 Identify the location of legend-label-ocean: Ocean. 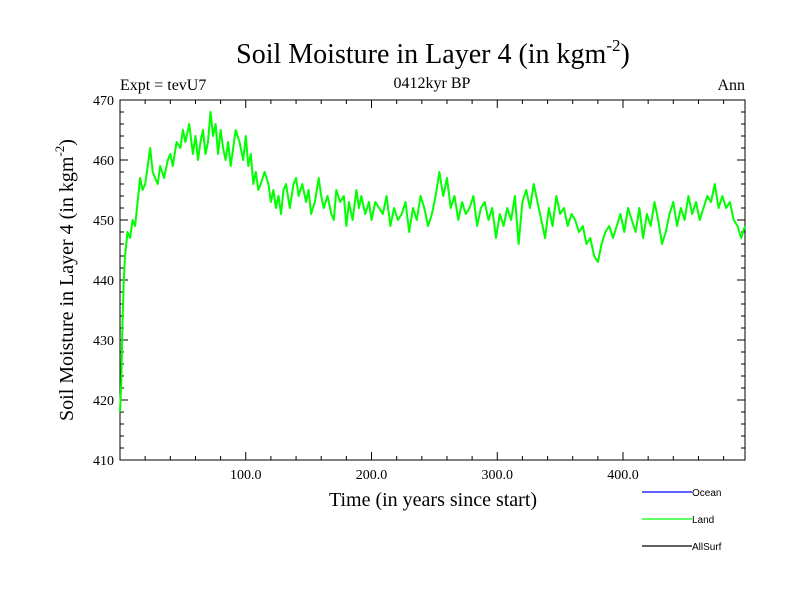
(706, 493).